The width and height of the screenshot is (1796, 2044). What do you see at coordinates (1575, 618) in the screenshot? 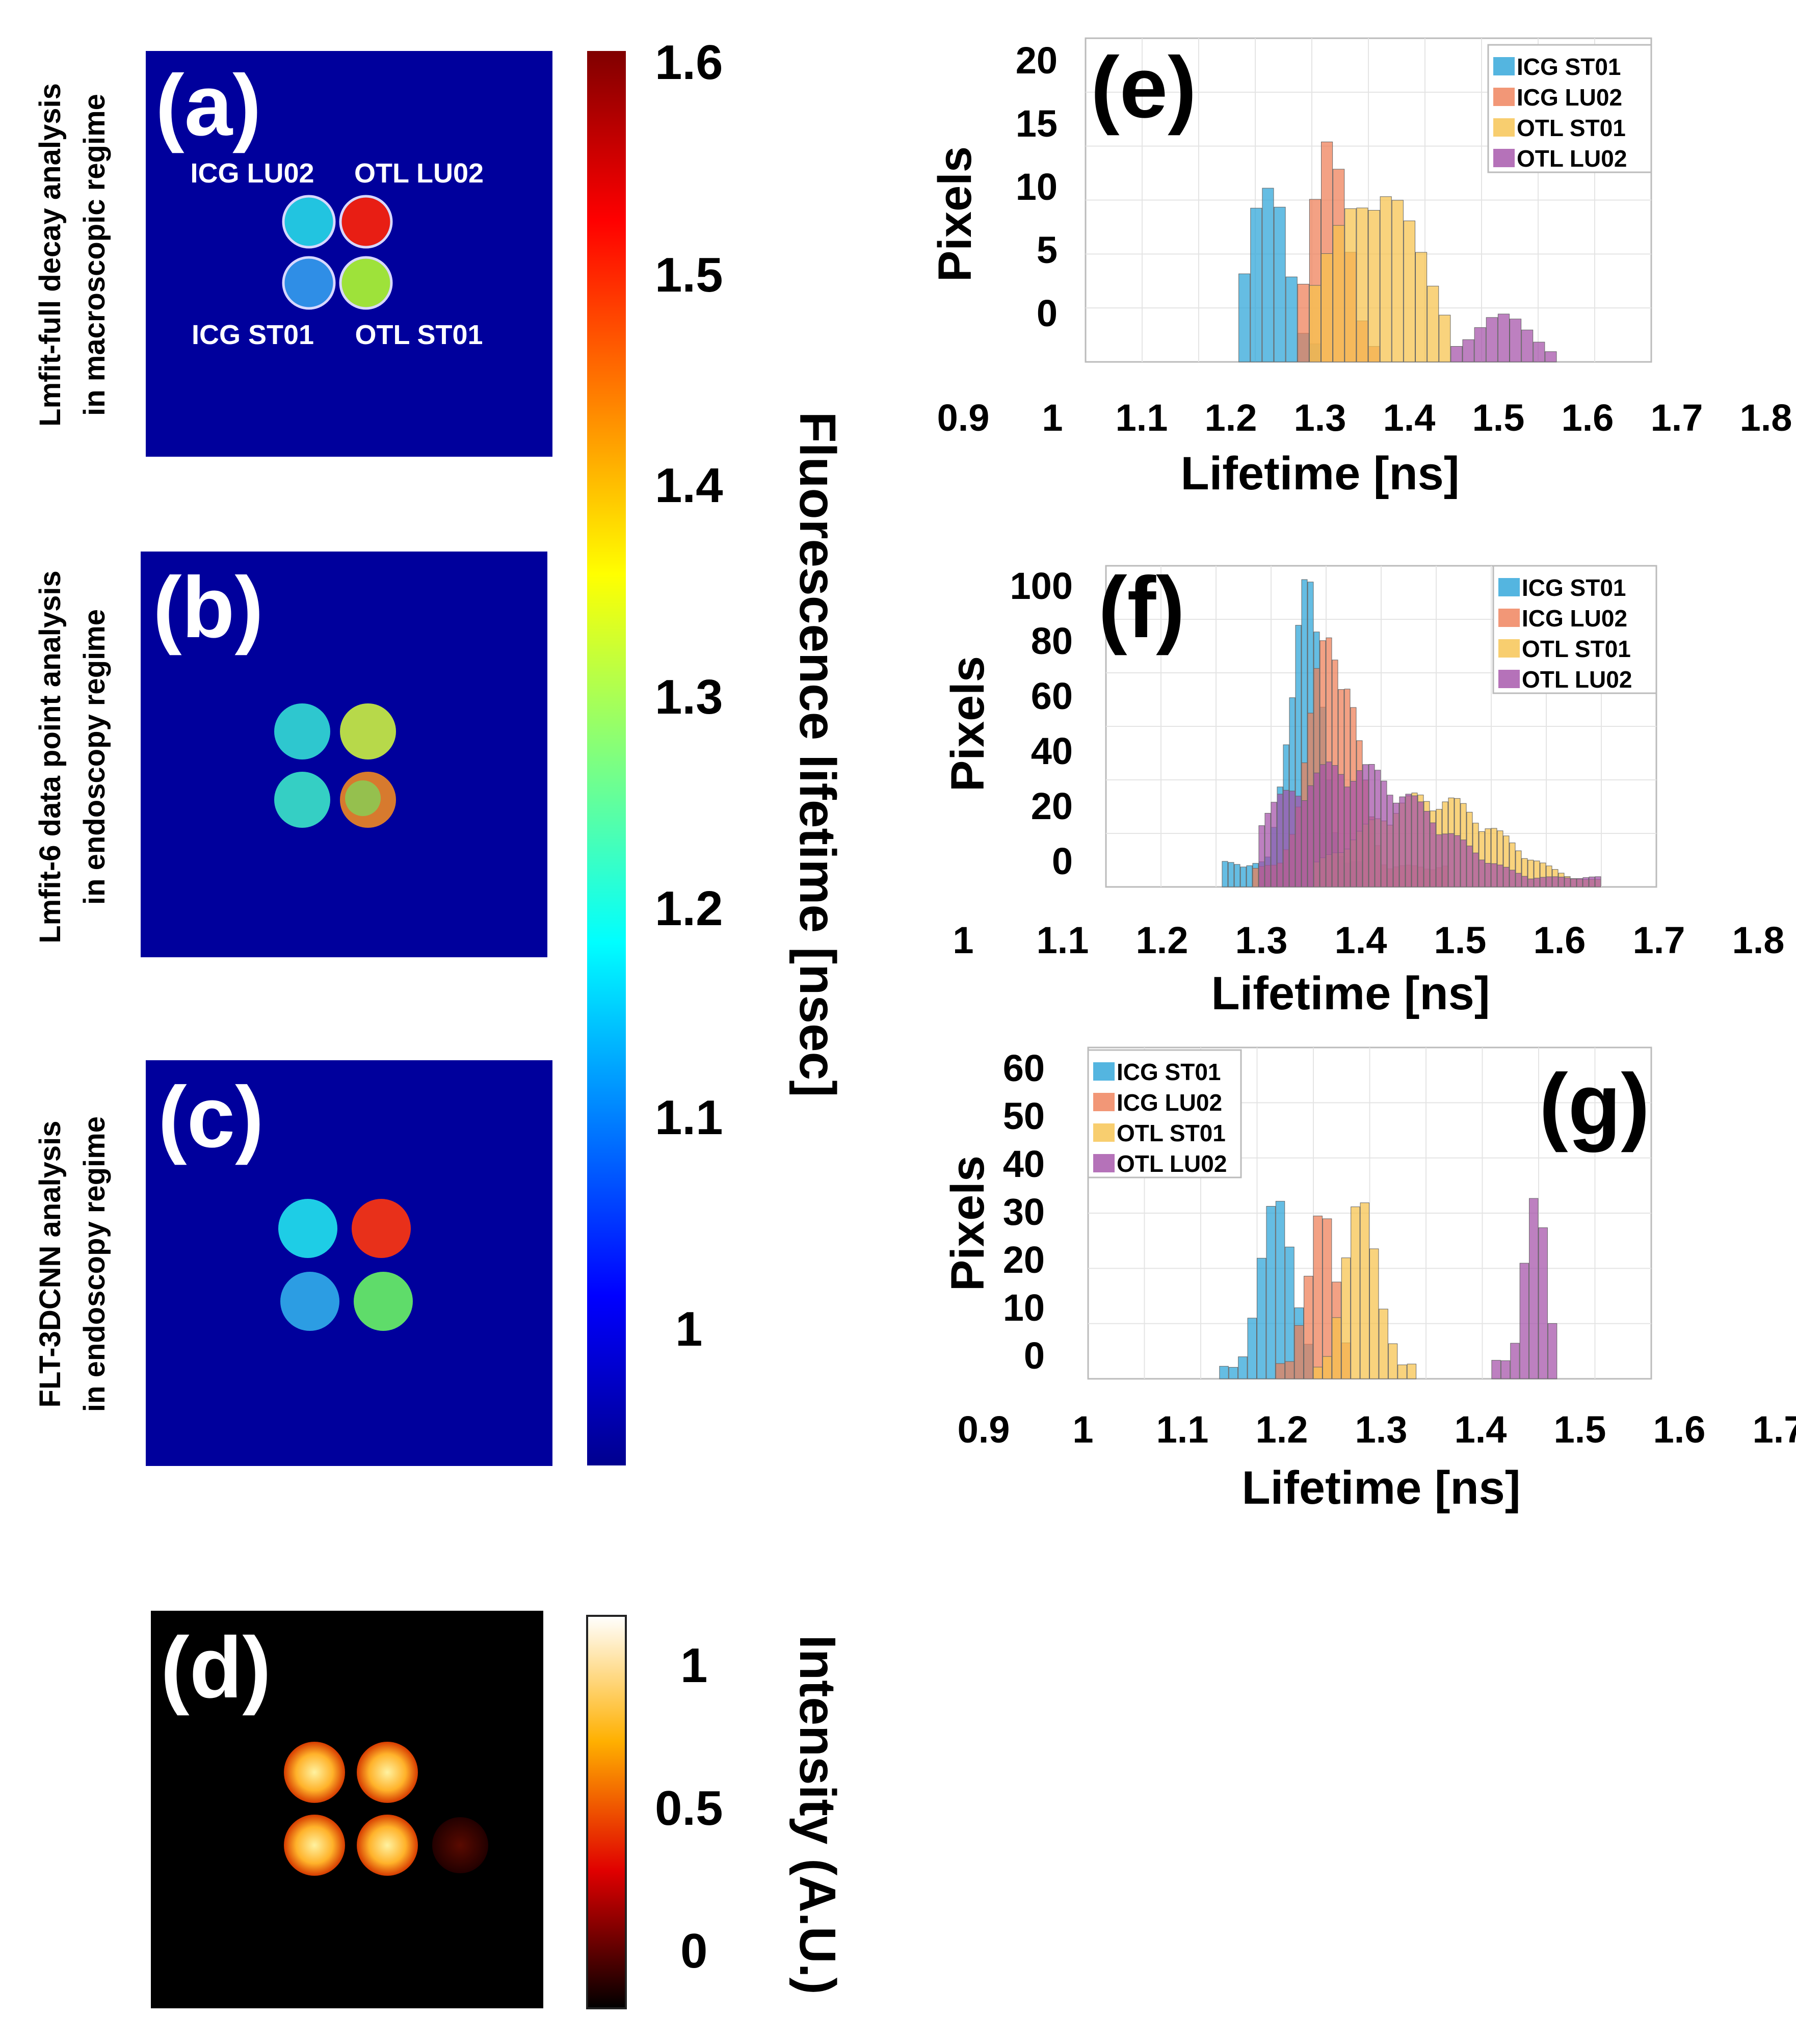
I see `legend-entry: ICG LU02` at bounding box center [1575, 618].